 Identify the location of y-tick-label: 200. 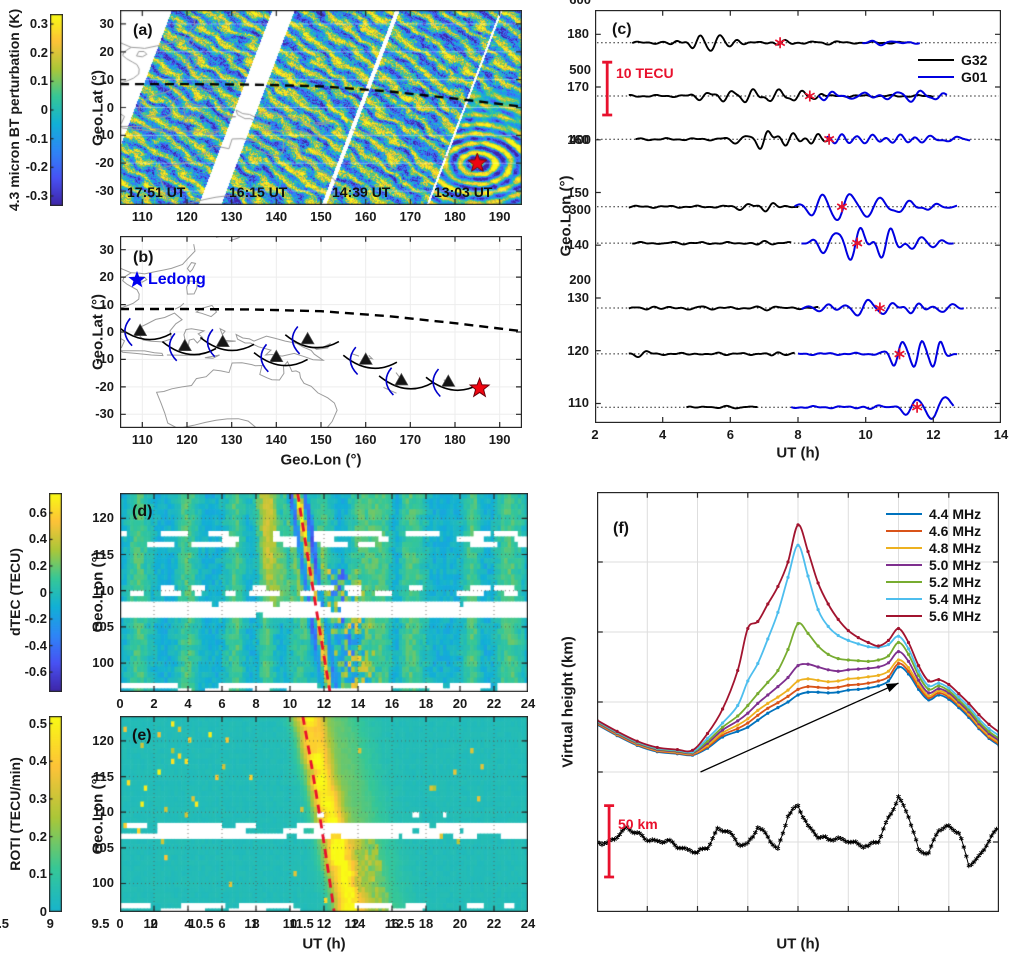
(580, 279).